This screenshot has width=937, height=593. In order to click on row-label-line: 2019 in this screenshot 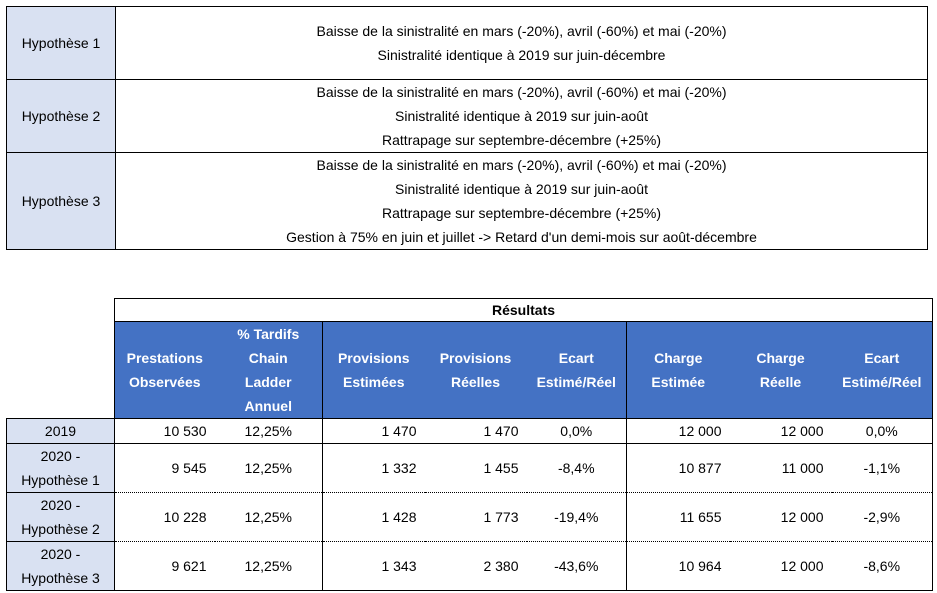, I will do `click(60, 431)`.